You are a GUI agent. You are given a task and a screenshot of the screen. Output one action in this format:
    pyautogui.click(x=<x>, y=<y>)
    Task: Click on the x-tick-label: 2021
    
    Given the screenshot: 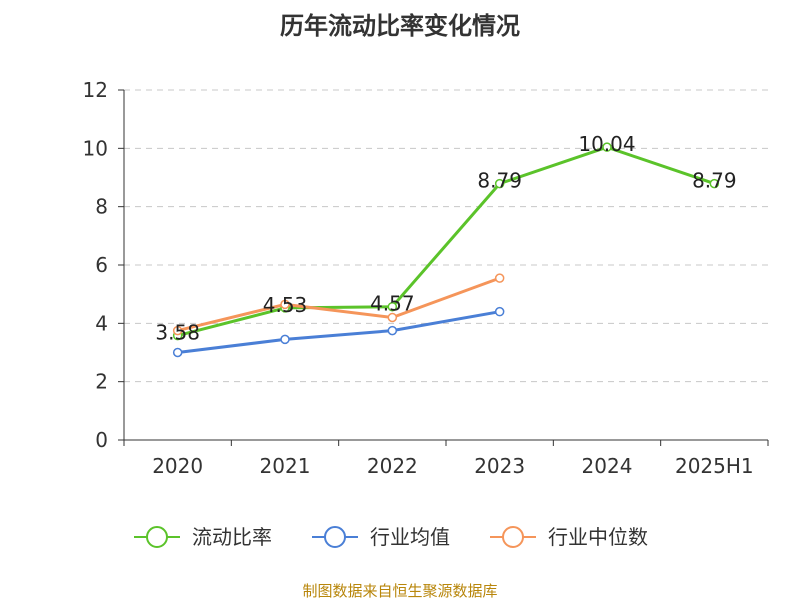 What is the action you would take?
    pyautogui.click(x=285, y=466)
    